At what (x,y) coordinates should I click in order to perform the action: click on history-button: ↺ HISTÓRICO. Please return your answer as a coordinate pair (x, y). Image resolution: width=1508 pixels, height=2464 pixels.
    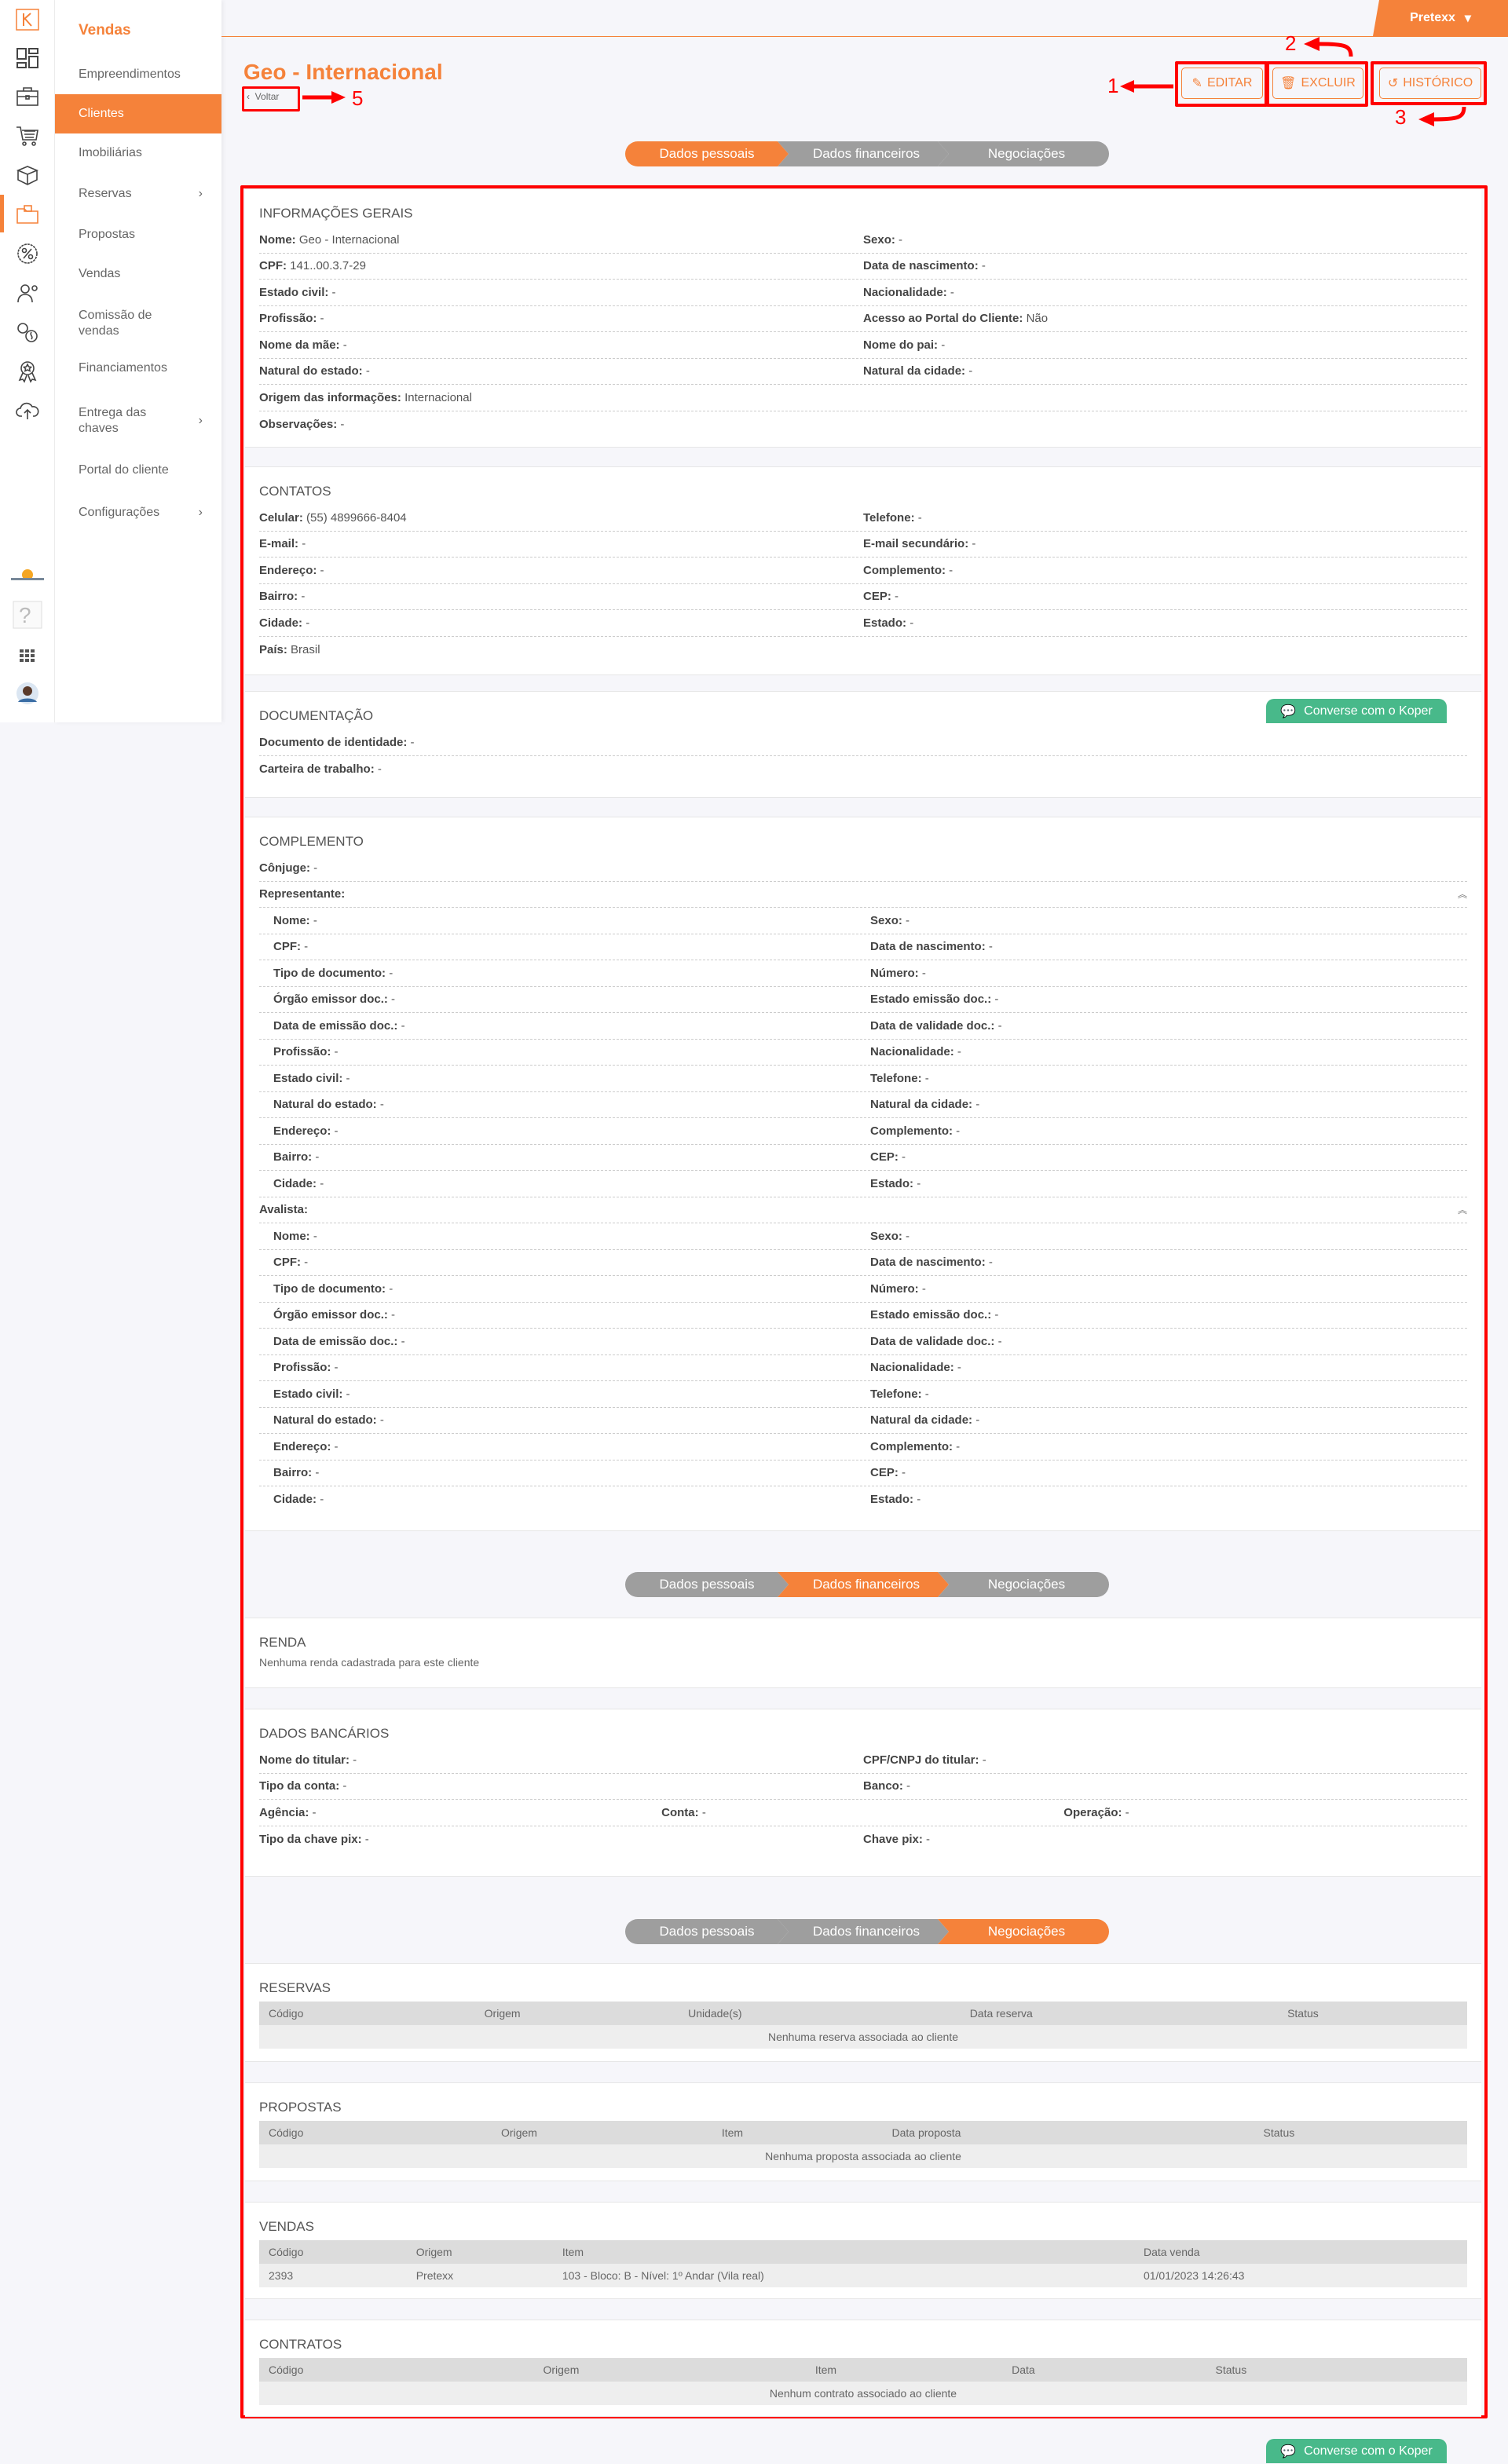
    Looking at the image, I should click on (1430, 84).